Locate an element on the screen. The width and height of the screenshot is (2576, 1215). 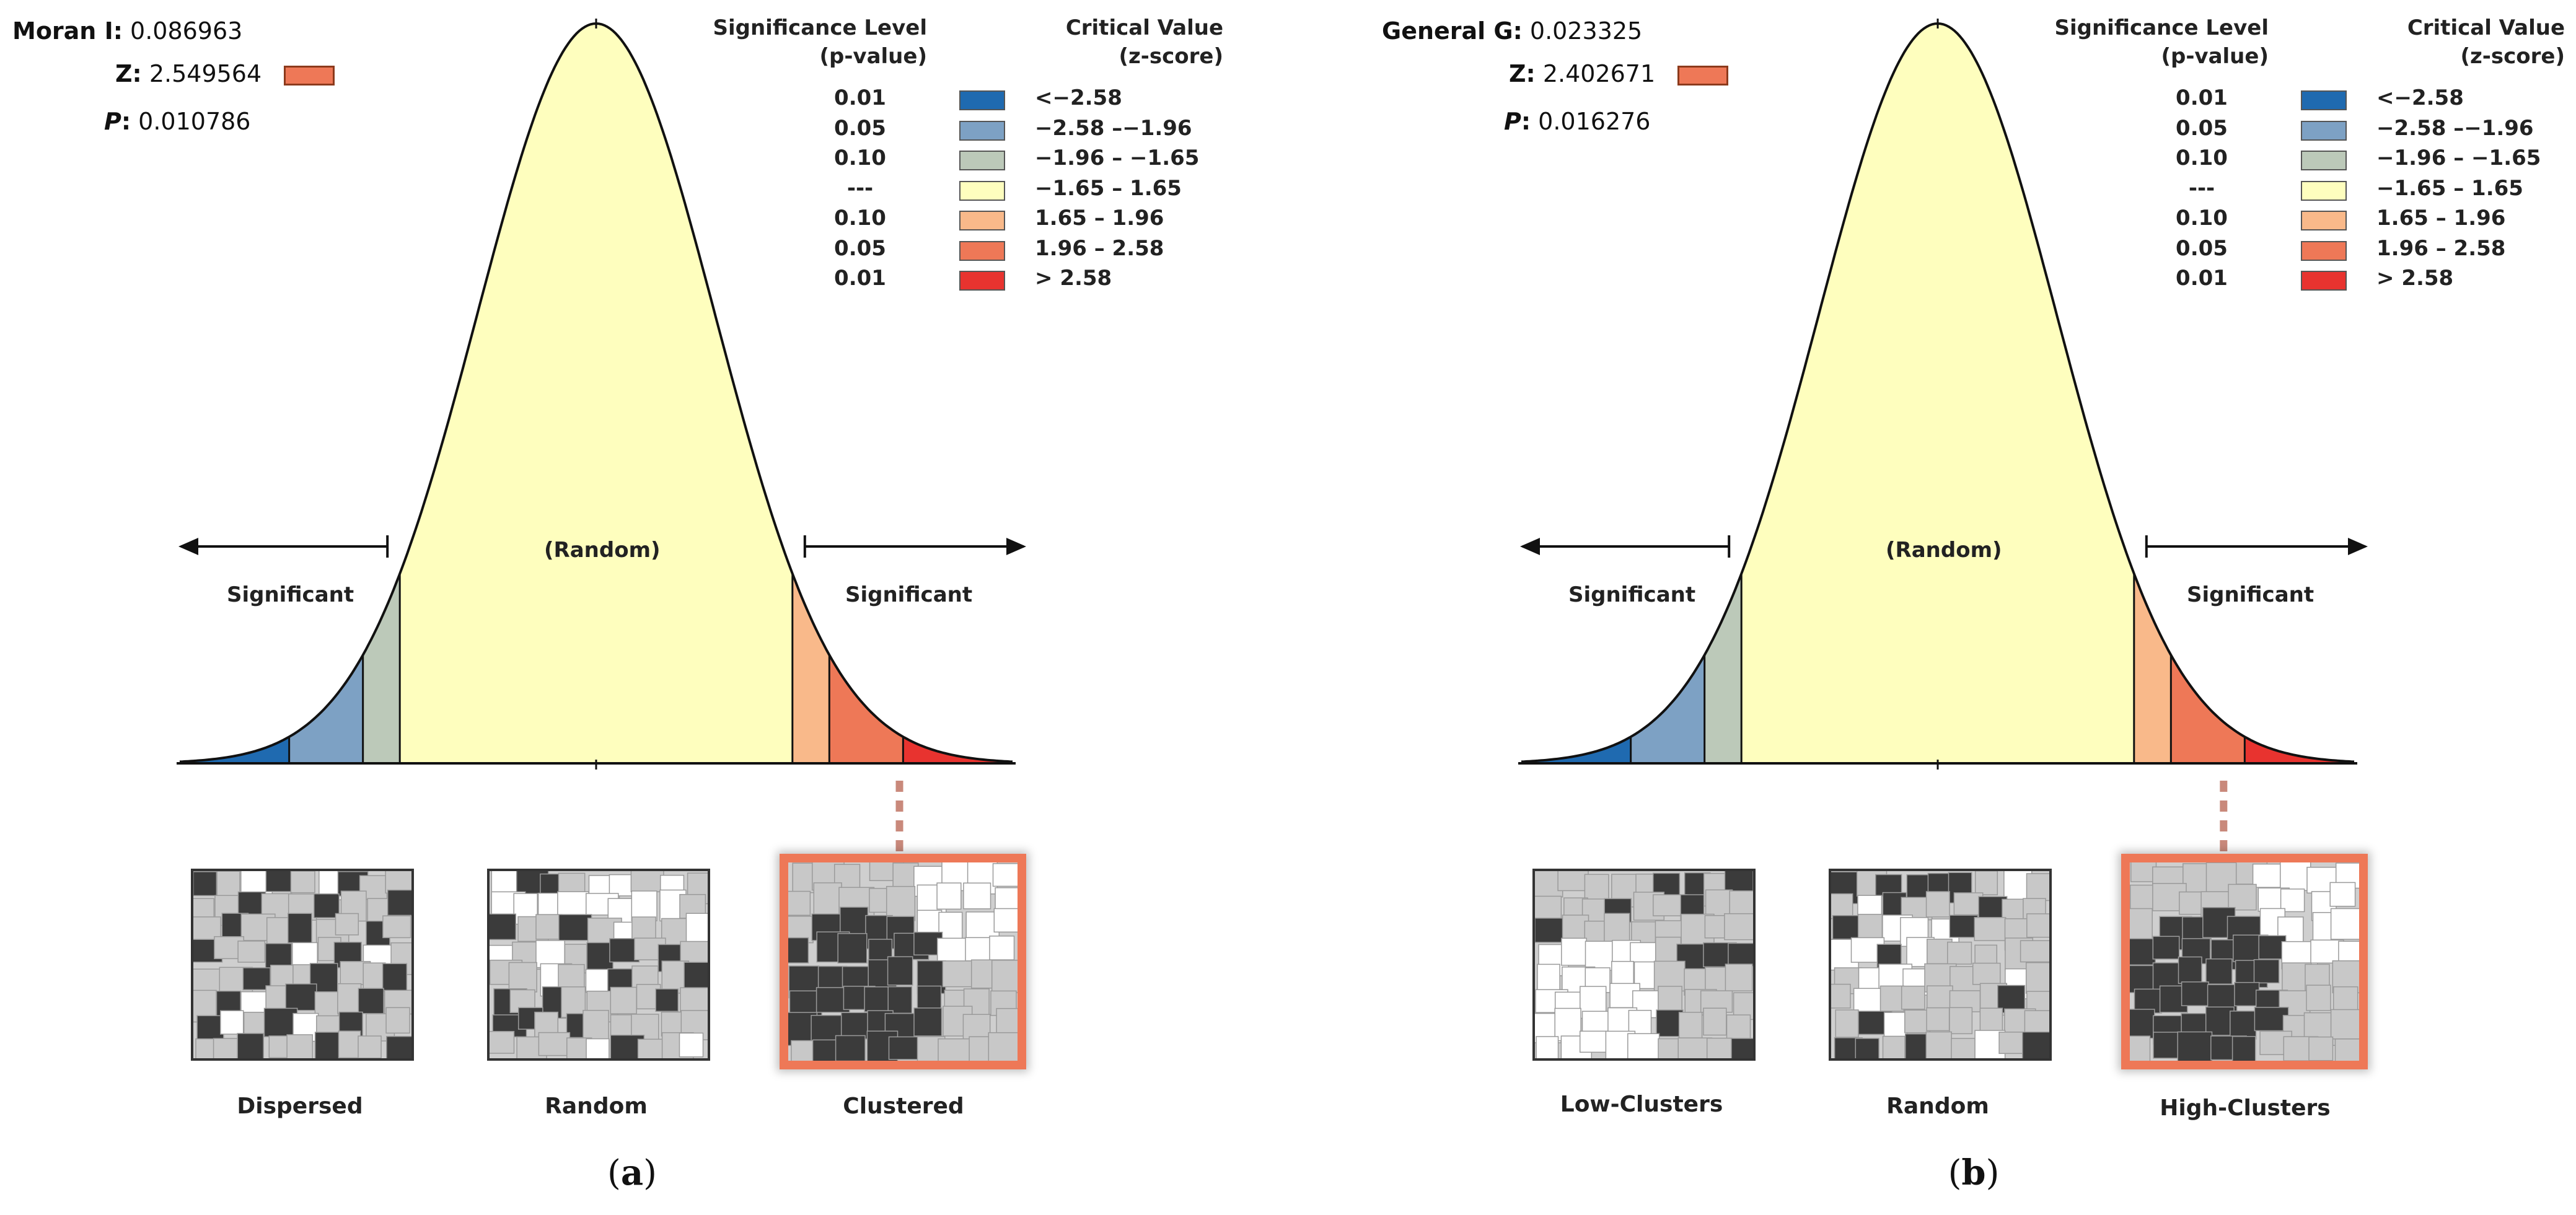
stat-z-row: Z: 2.402671 is located at coordinates (1619, 73).